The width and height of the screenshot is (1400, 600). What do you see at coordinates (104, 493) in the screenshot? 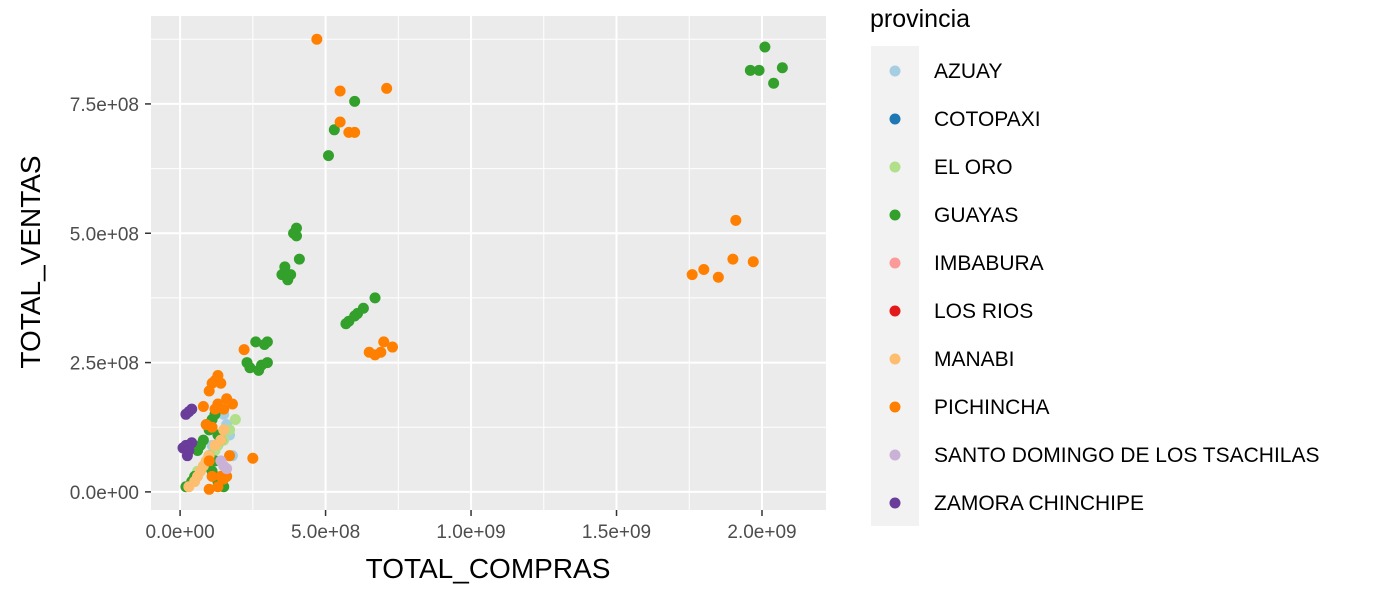
I see `y-tick-label: 0.0e+00` at bounding box center [104, 493].